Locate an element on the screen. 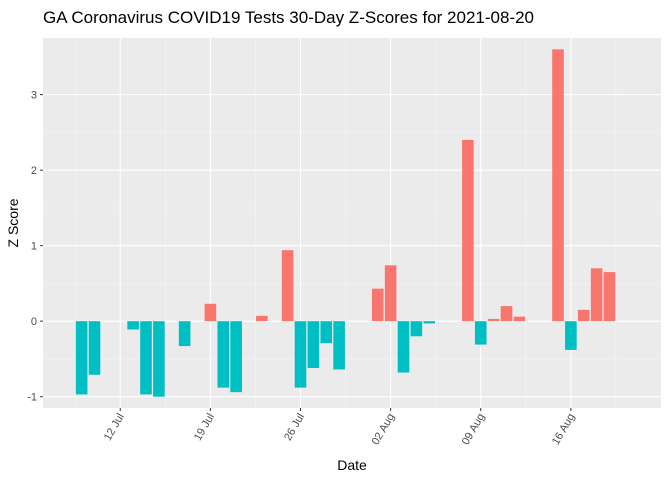 The width and height of the screenshot is (672, 480). x-tick-label: 19 Jul is located at coordinates (204, 427).